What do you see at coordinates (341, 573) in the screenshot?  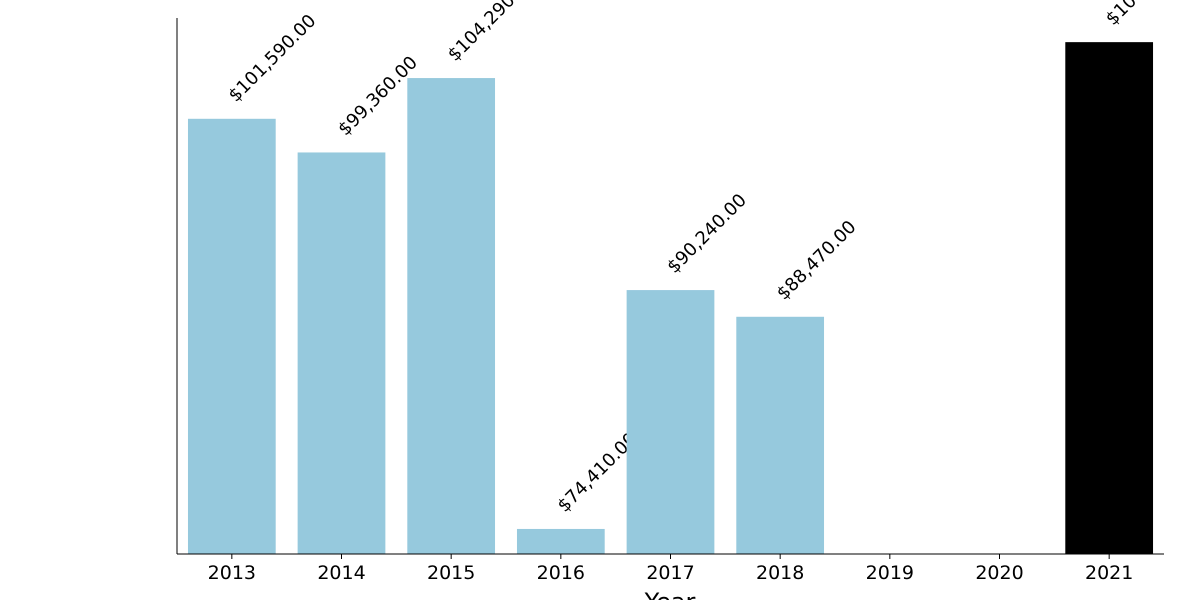 I see `x-tick-label: 2014` at bounding box center [341, 573].